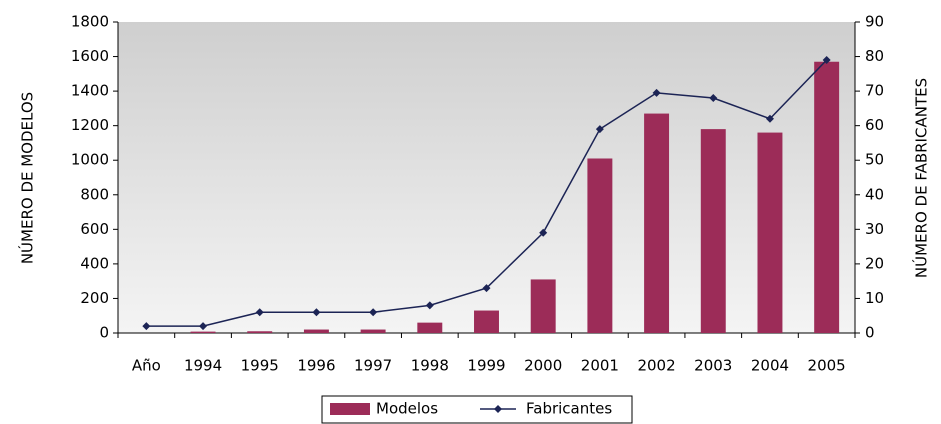  I want to click on y-tick-label: 0, so click(104, 333).